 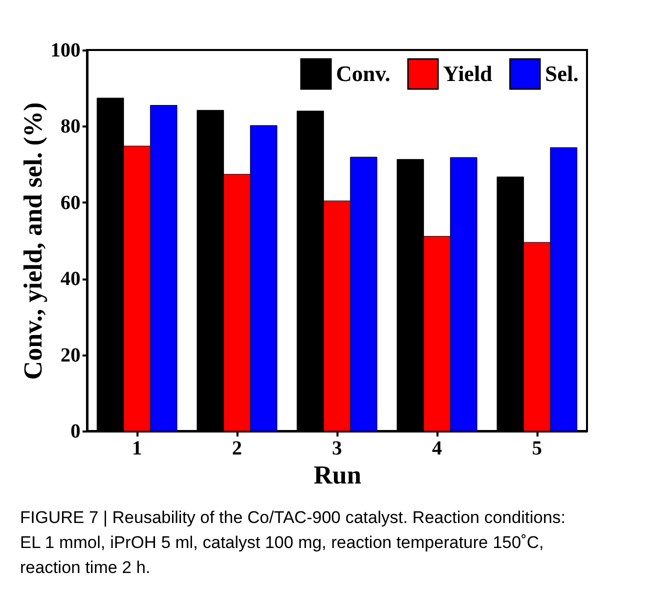 I want to click on x-axis-title: Run, so click(x=338, y=475).